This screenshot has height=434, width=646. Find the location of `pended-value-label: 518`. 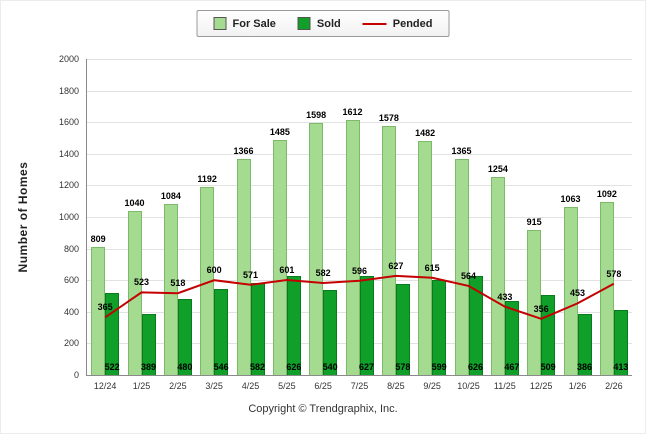

pended-value-label: 518 is located at coordinates (178, 283).